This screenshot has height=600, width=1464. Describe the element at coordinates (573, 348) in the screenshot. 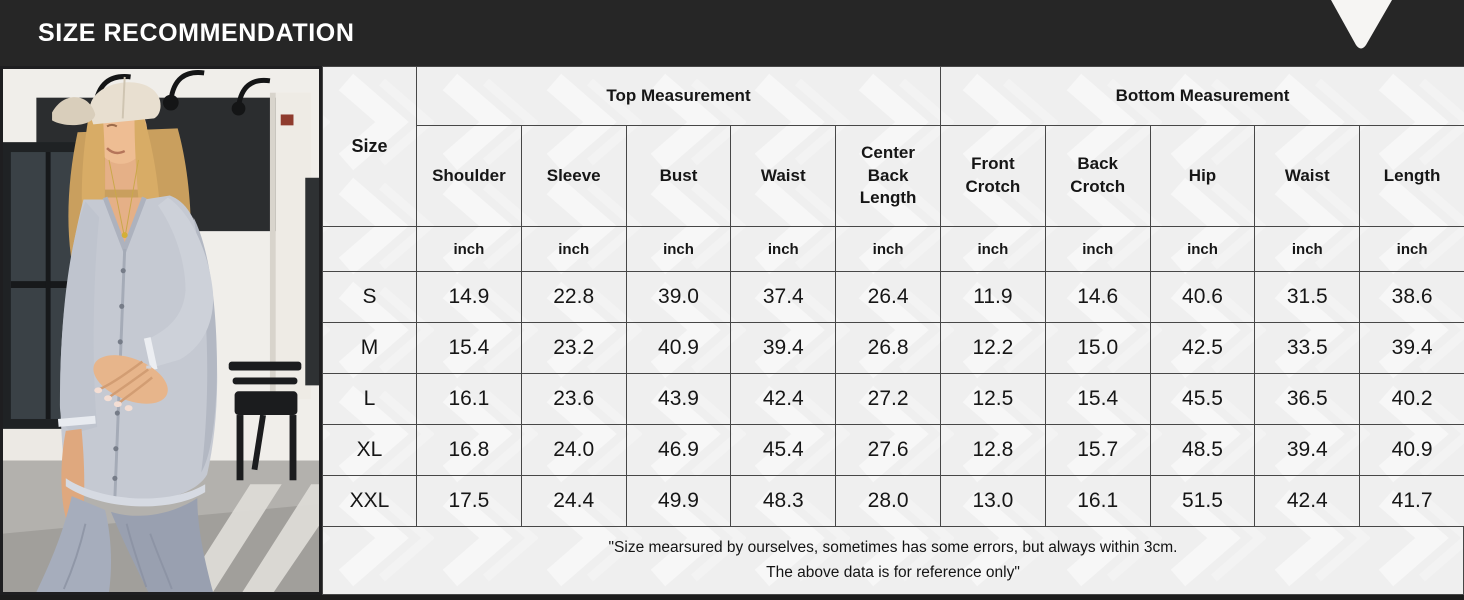

I see `measurement-cell: 23.2` at that location.